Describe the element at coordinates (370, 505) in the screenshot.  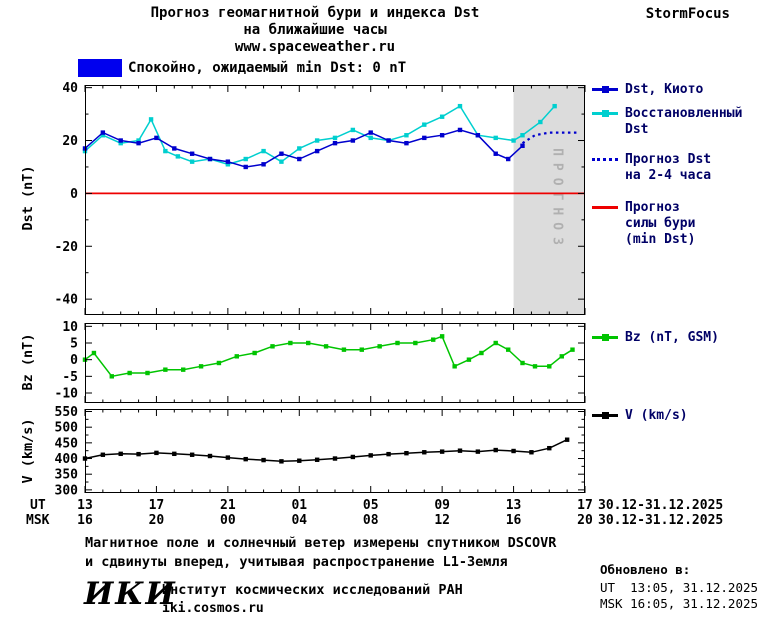
I see `ut-x-tick-label: 05` at that location.